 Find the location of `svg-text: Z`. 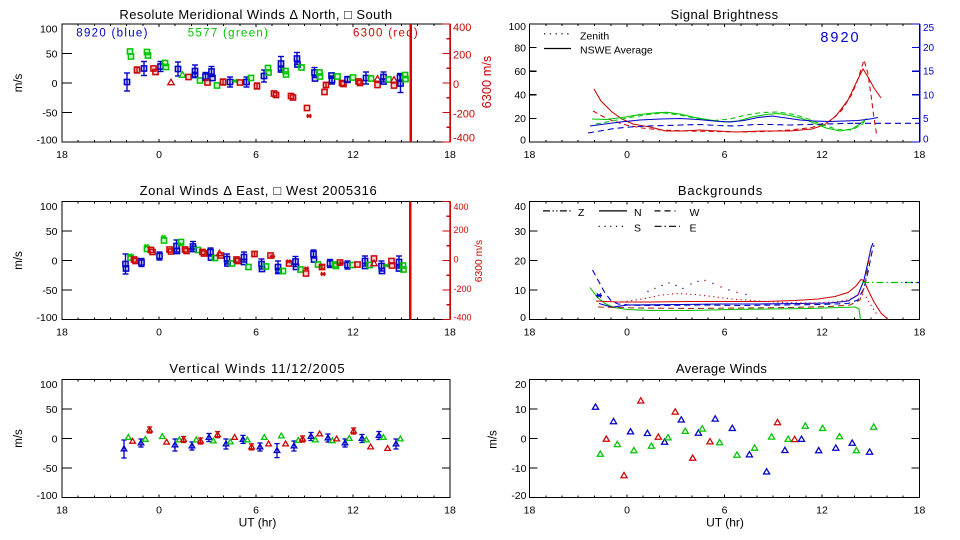

svg-text: Z is located at coordinates (581, 213).